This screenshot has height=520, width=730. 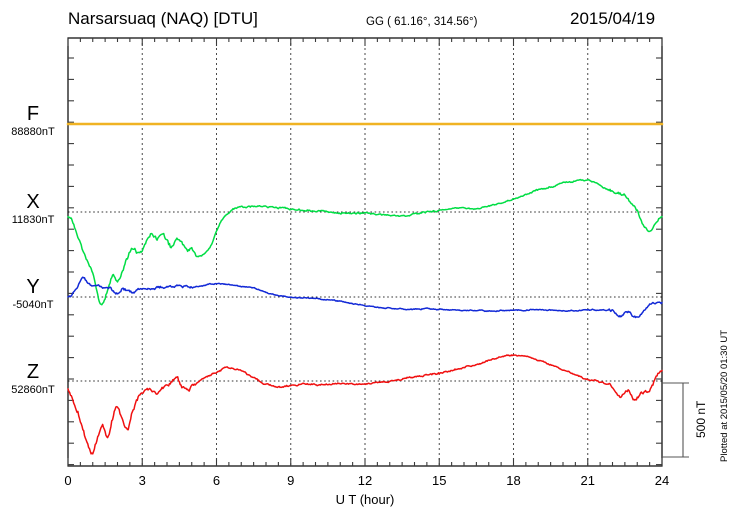 I want to click on legend-symbol-z: Z, so click(x=33, y=372).